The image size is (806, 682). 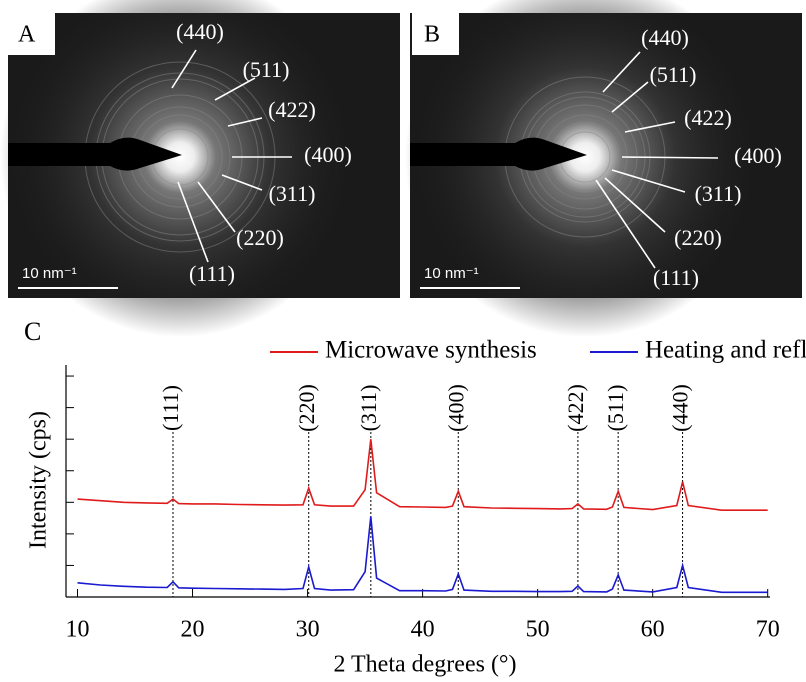 What do you see at coordinates (431, 350) in the screenshot?
I see `legend-label: Microwave synthesis` at bounding box center [431, 350].